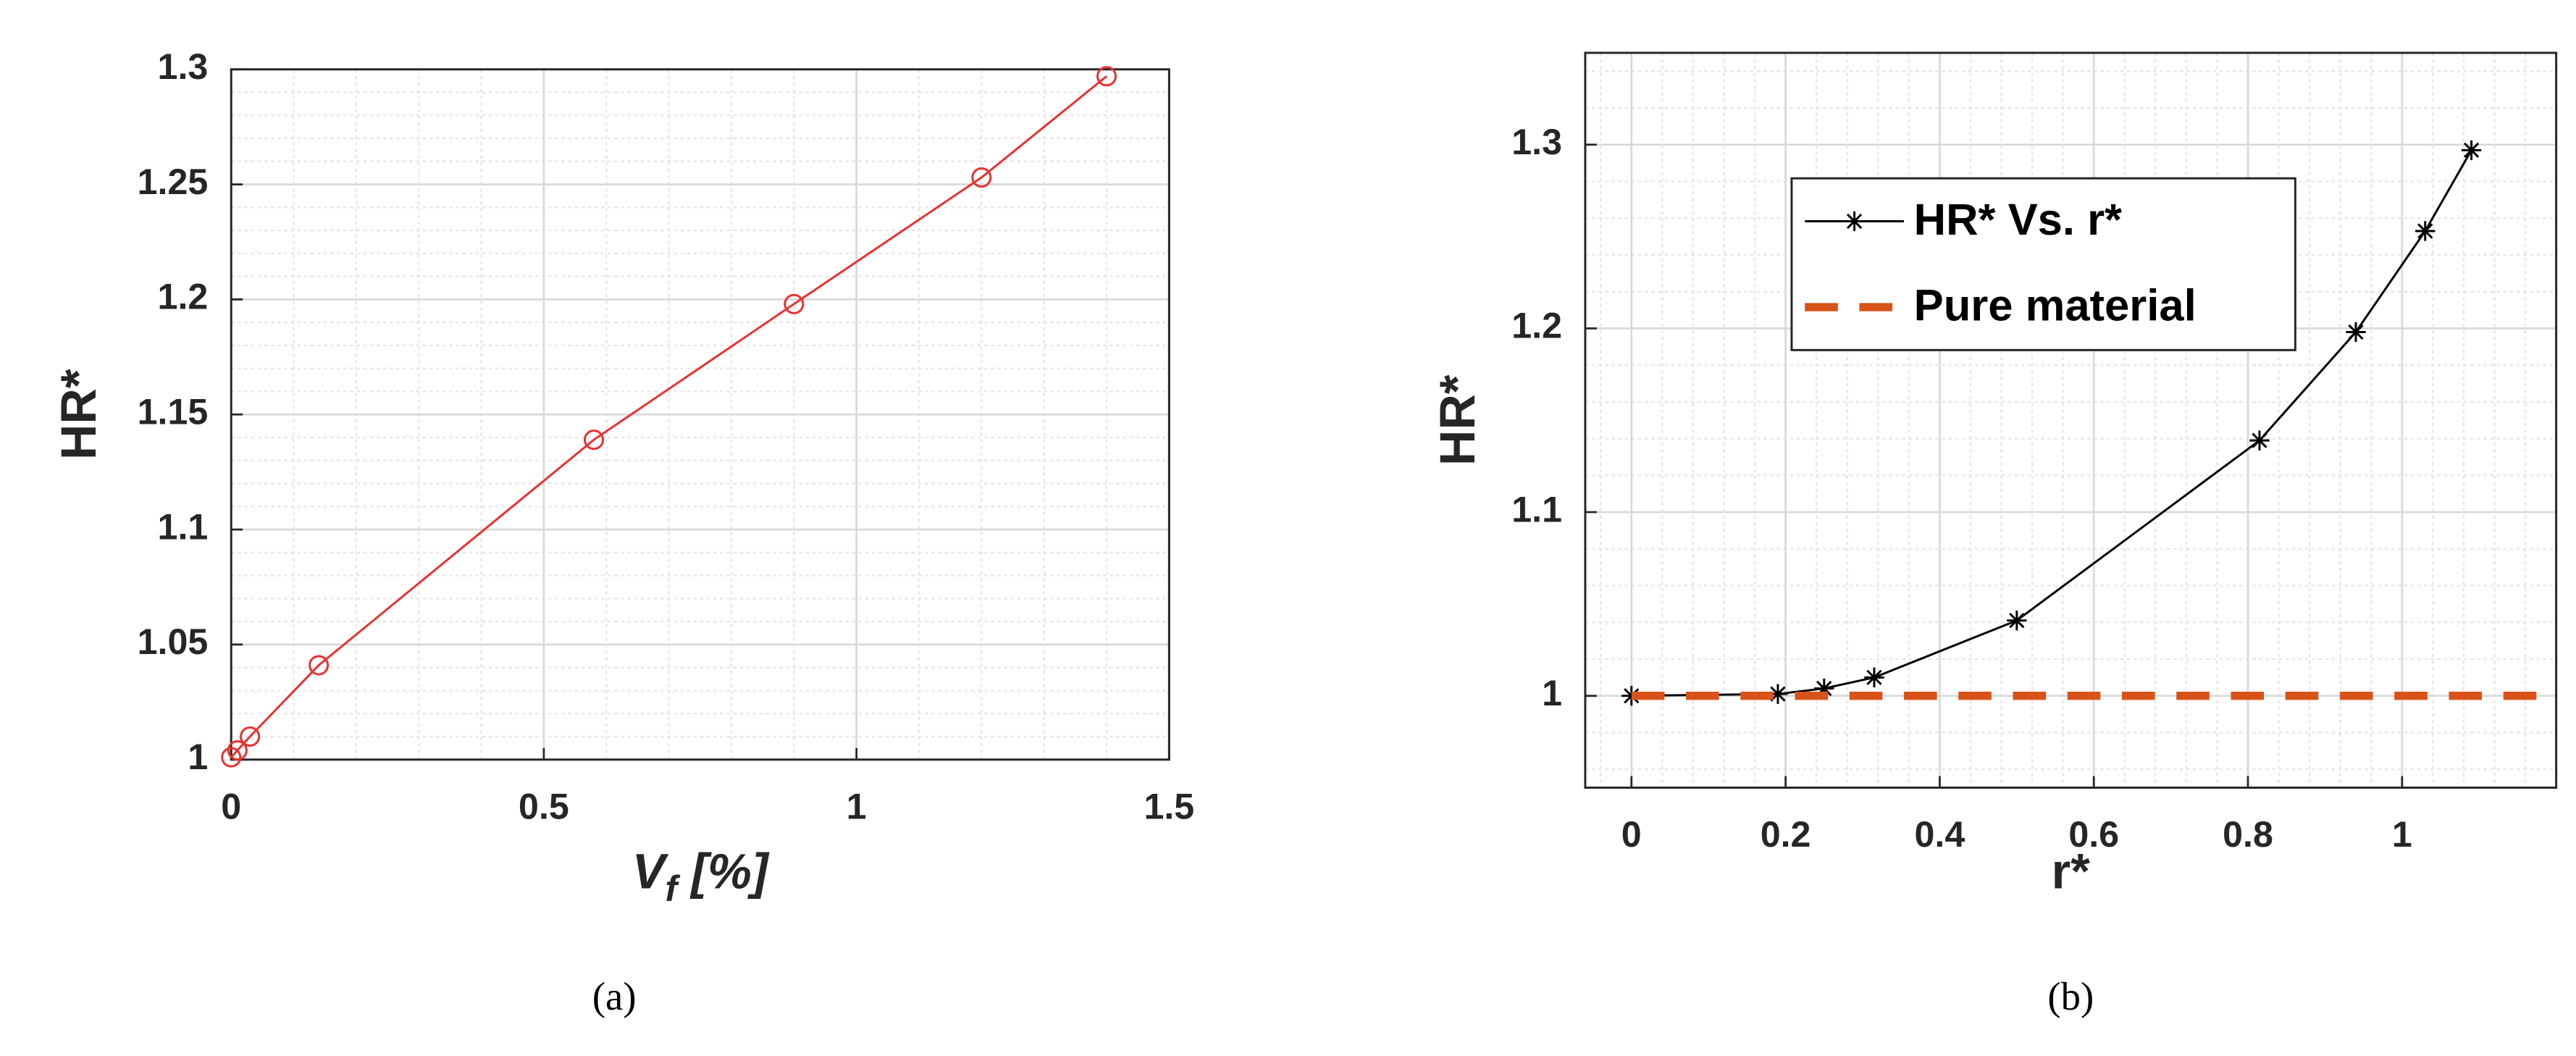  What do you see at coordinates (614, 996) in the screenshot?
I see `caption: (a)` at bounding box center [614, 996].